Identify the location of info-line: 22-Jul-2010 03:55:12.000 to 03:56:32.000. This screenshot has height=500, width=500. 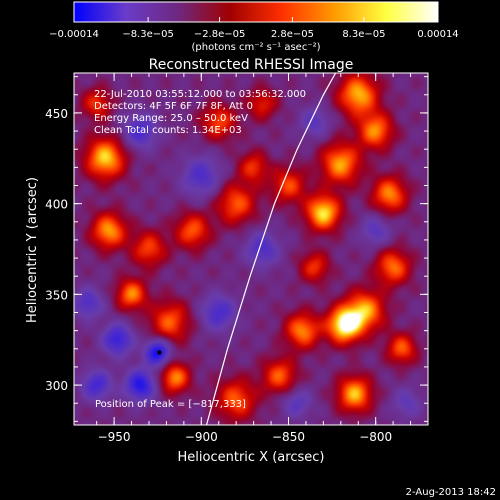
(200, 94).